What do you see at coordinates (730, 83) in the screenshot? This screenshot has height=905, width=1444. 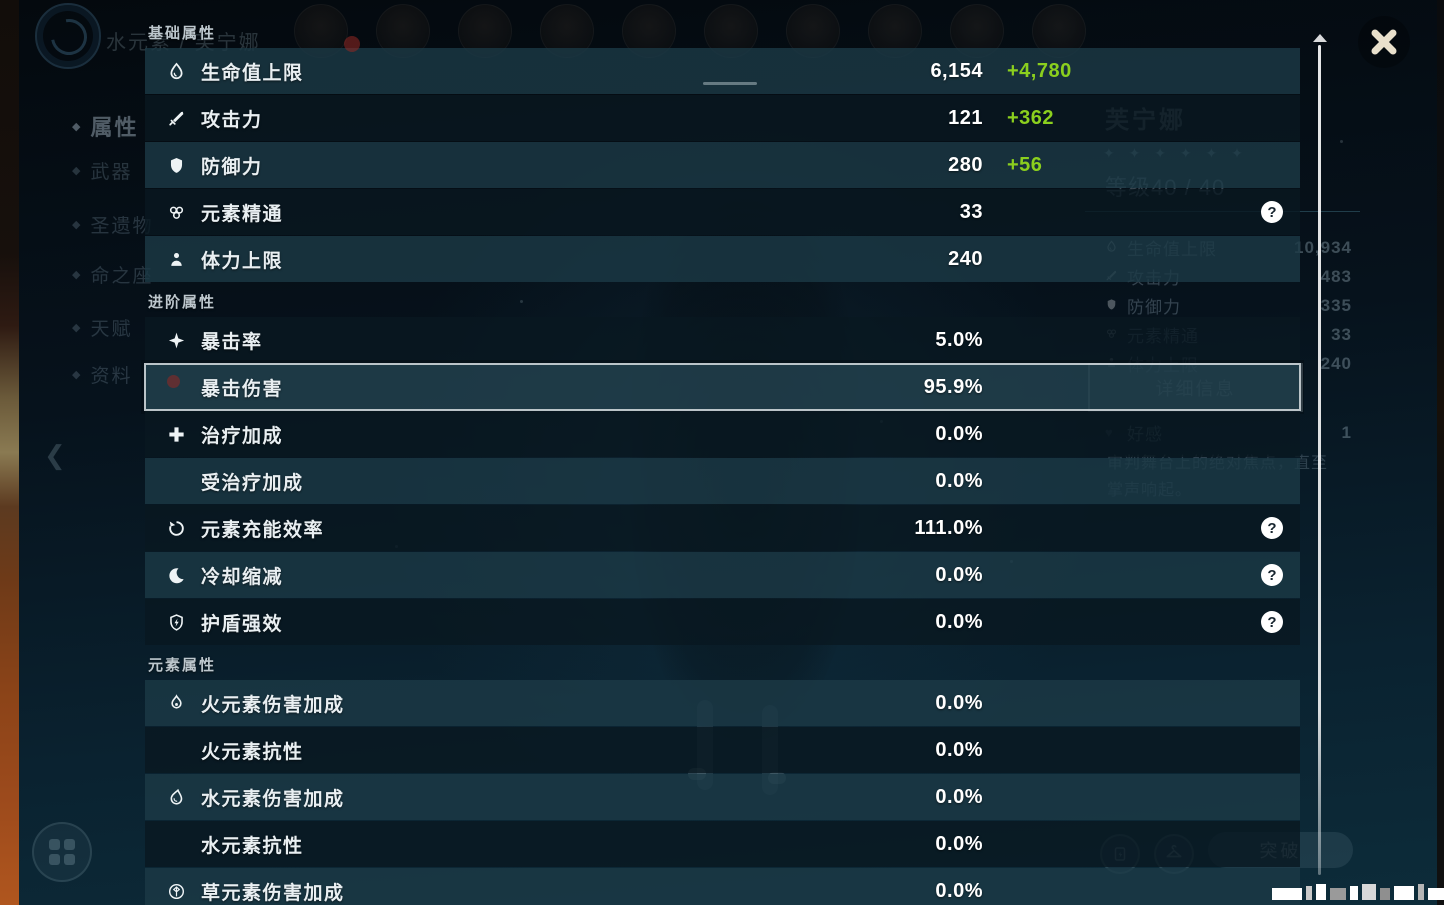 I see `current-avatar-indicator` at bounding box center [730, 83].